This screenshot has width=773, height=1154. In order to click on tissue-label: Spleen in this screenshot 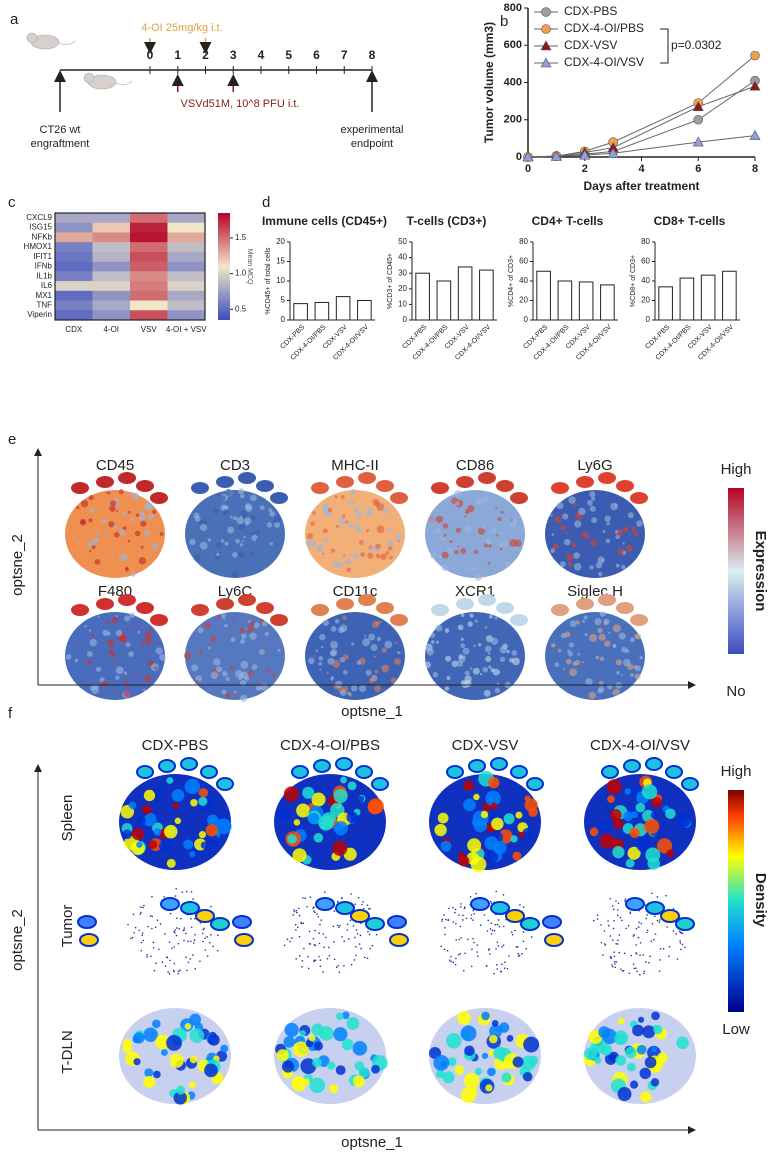, I will do `click(67, 818)`.